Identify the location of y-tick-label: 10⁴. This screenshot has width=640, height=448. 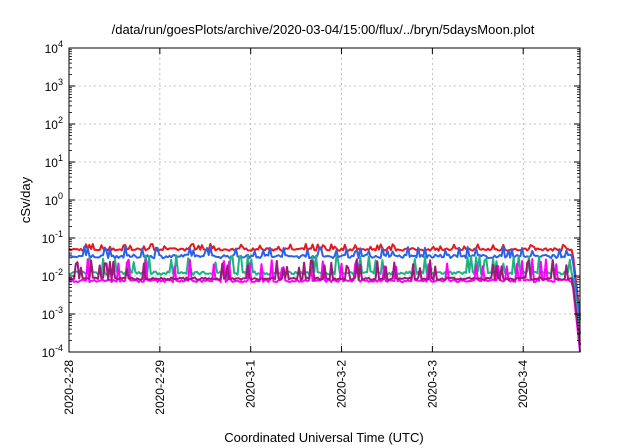
(54, 47).